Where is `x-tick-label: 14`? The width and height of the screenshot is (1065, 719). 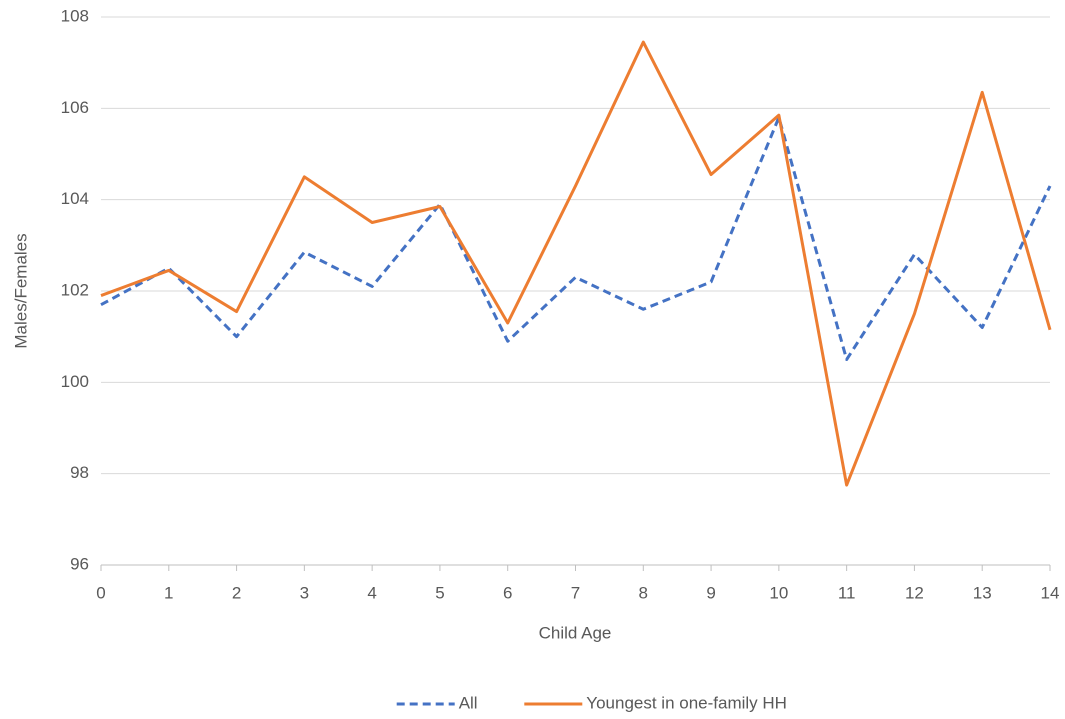 x-tick-label: 14 is located at coordinates (1050, 592).